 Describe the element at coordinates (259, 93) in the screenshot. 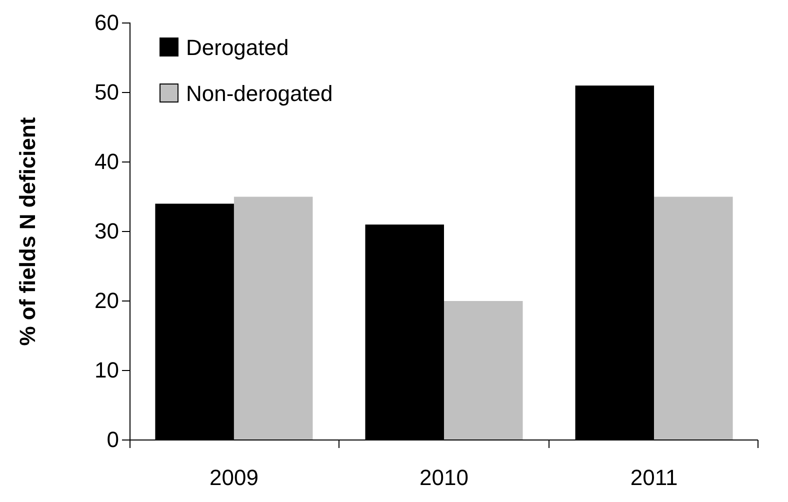

I see `legend-label: Non-derogated` at that location.